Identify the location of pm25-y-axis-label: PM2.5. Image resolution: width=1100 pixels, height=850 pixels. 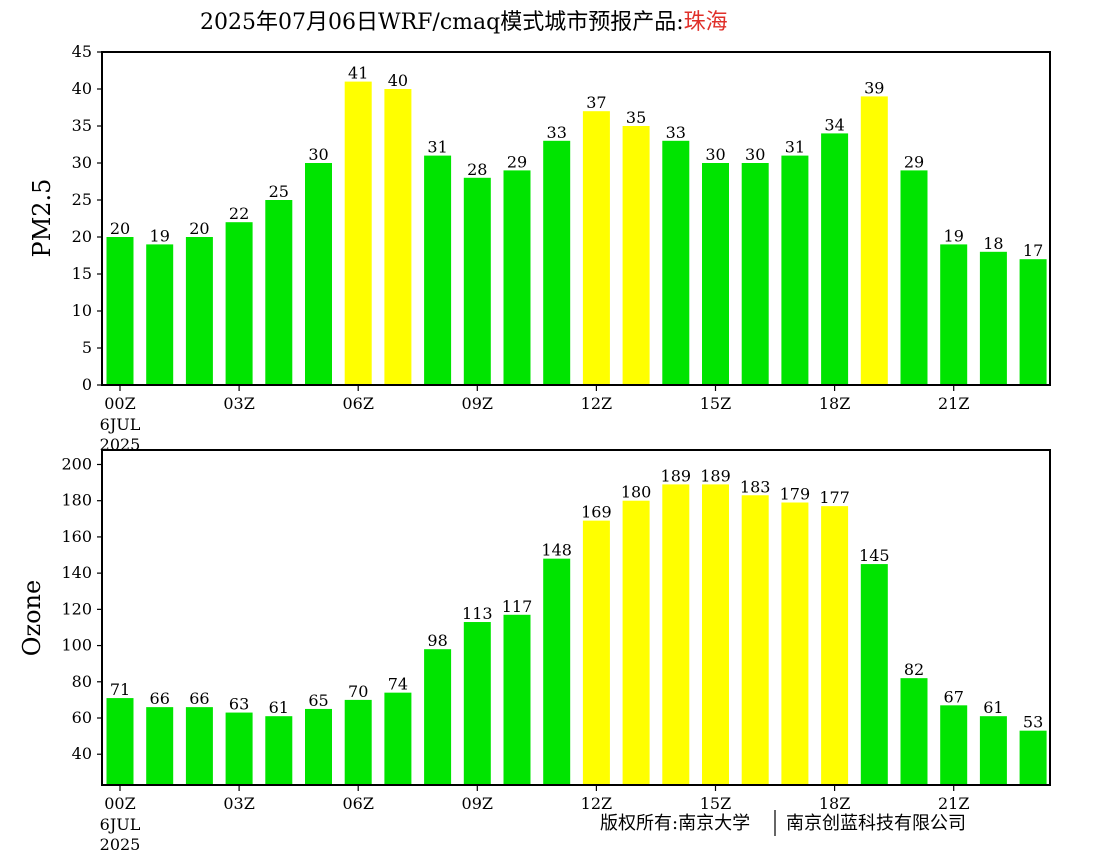
(42, 218).